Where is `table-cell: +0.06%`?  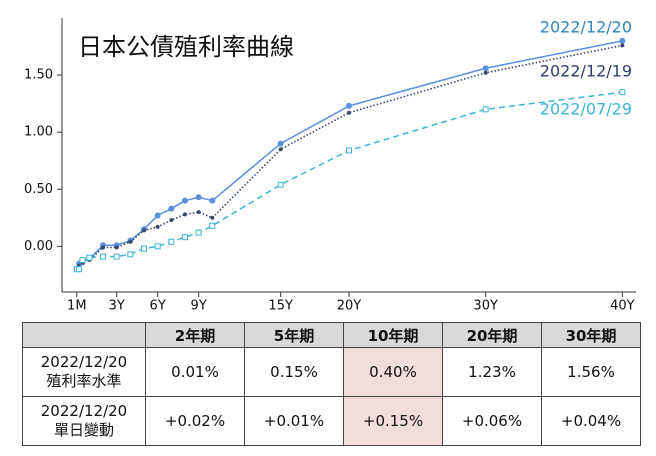 table-cell: +0.06% is located at coordinates (492, 421).